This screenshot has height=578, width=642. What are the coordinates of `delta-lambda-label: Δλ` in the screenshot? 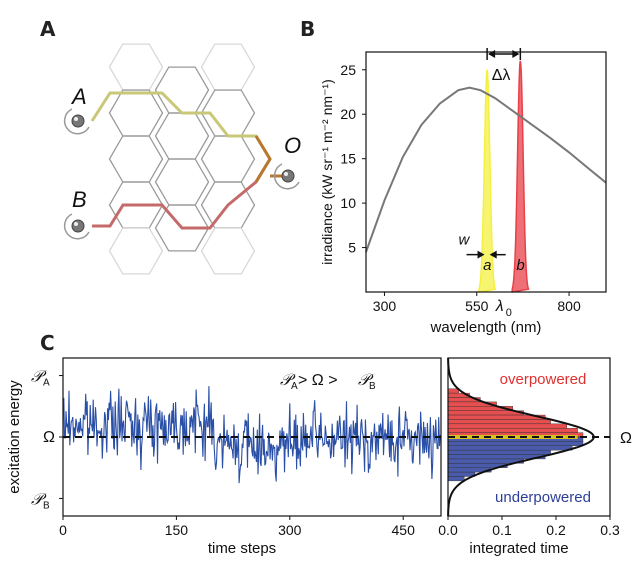 It's located at (501, 75).